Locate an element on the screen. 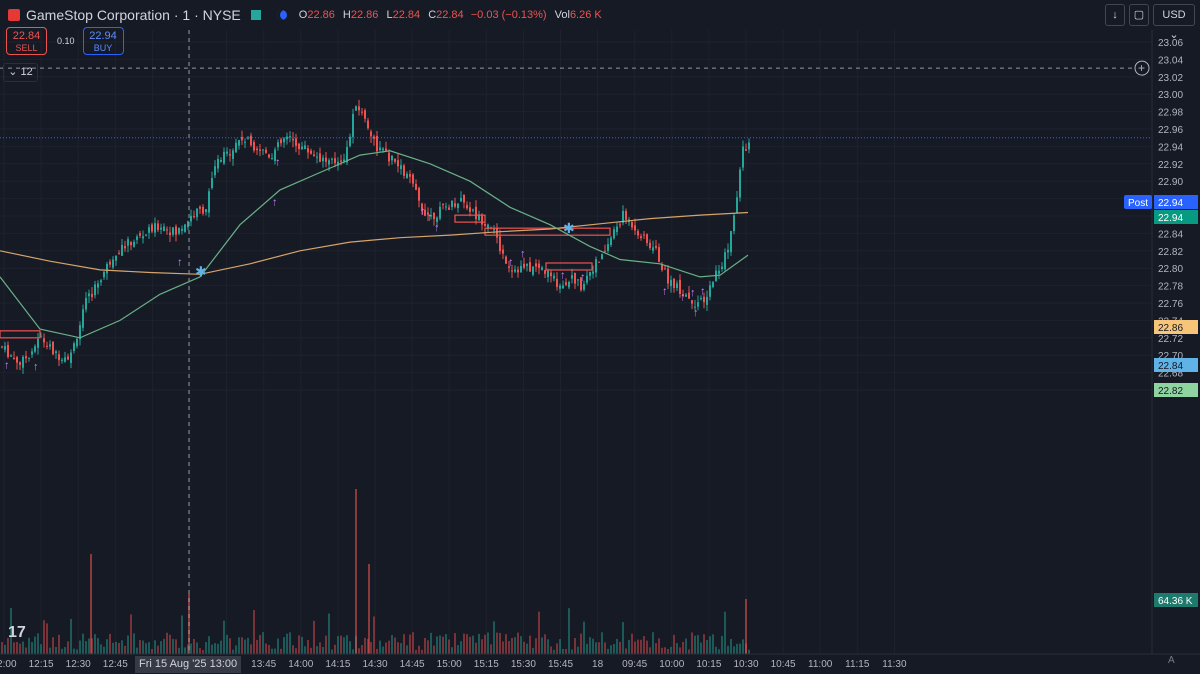  price-label-text: 22.94 is located at coordinates (1170, 203).